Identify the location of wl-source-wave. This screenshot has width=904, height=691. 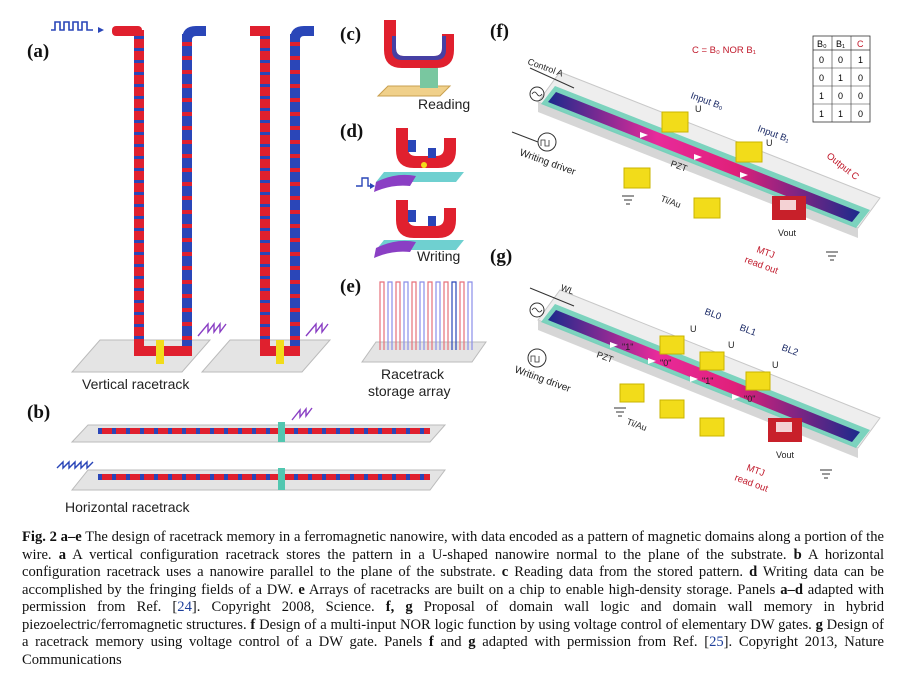
(537, 310).